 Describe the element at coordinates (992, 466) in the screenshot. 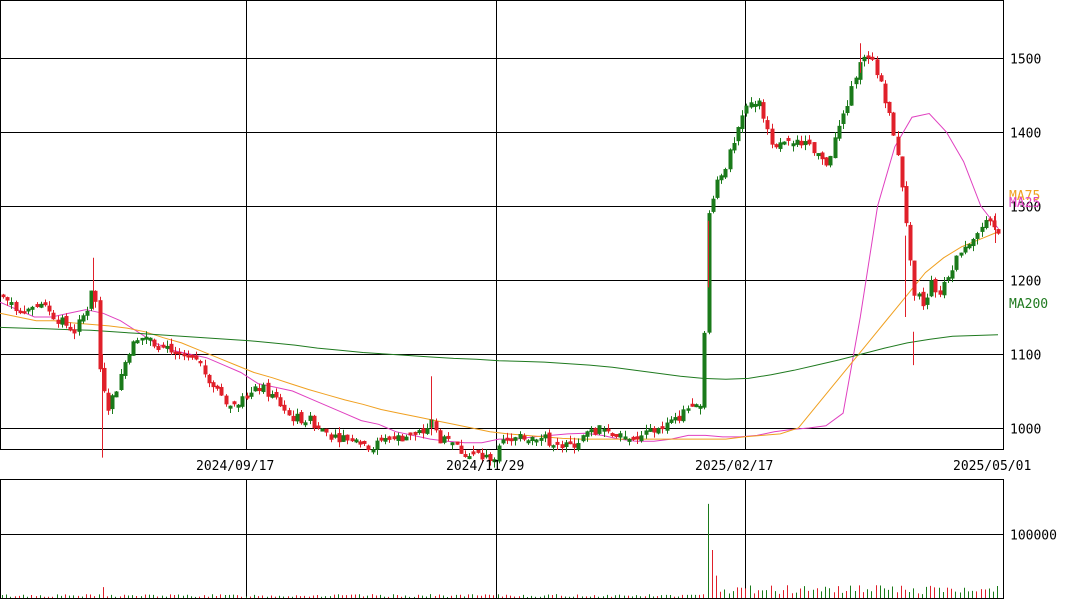

I see `date-tick-label: 2025/05/01` at that location.